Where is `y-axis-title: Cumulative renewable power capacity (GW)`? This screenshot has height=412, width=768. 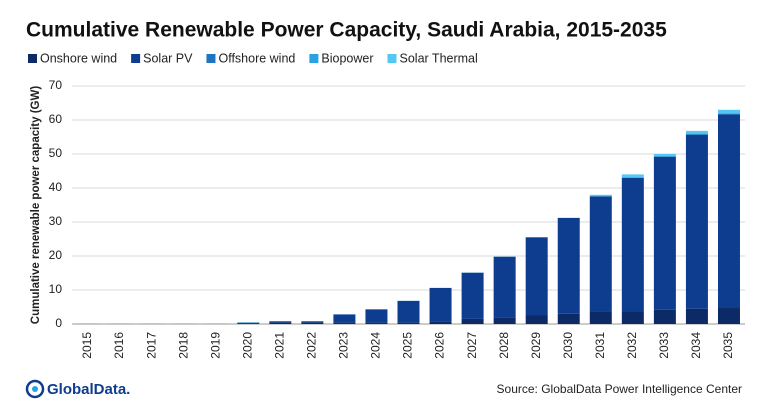 y-axis-title: Cumulative renewable power capacity (GW) is located at coordinates (36, 205).